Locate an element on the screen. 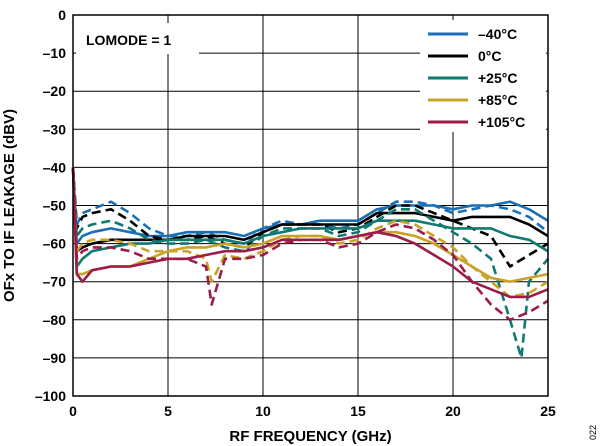  legend-box is located at coordinates (483, 76).